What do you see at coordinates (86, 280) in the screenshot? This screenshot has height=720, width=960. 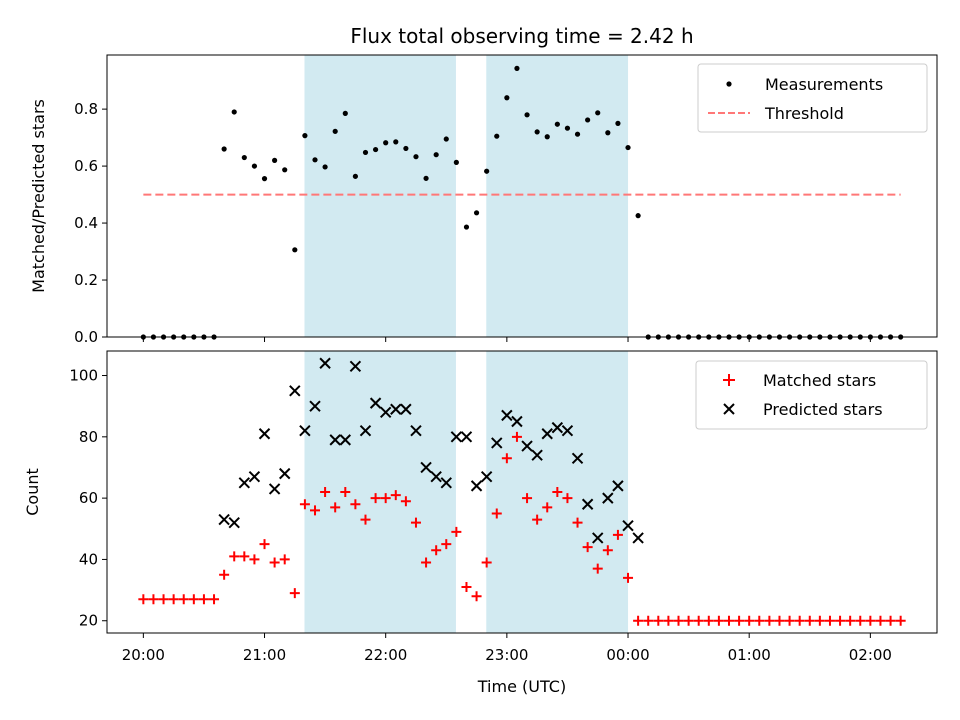 I see `y-tick-label: 0.2` at bounding box center [86, 280].